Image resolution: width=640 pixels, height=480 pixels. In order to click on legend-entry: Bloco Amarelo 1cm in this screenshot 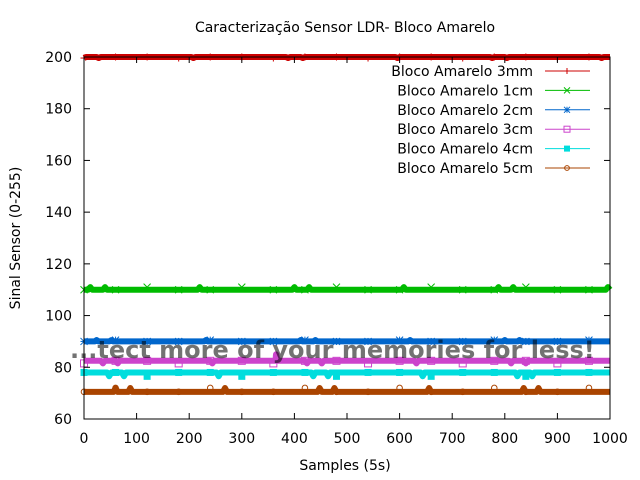, I will do `click(493, 91)`.